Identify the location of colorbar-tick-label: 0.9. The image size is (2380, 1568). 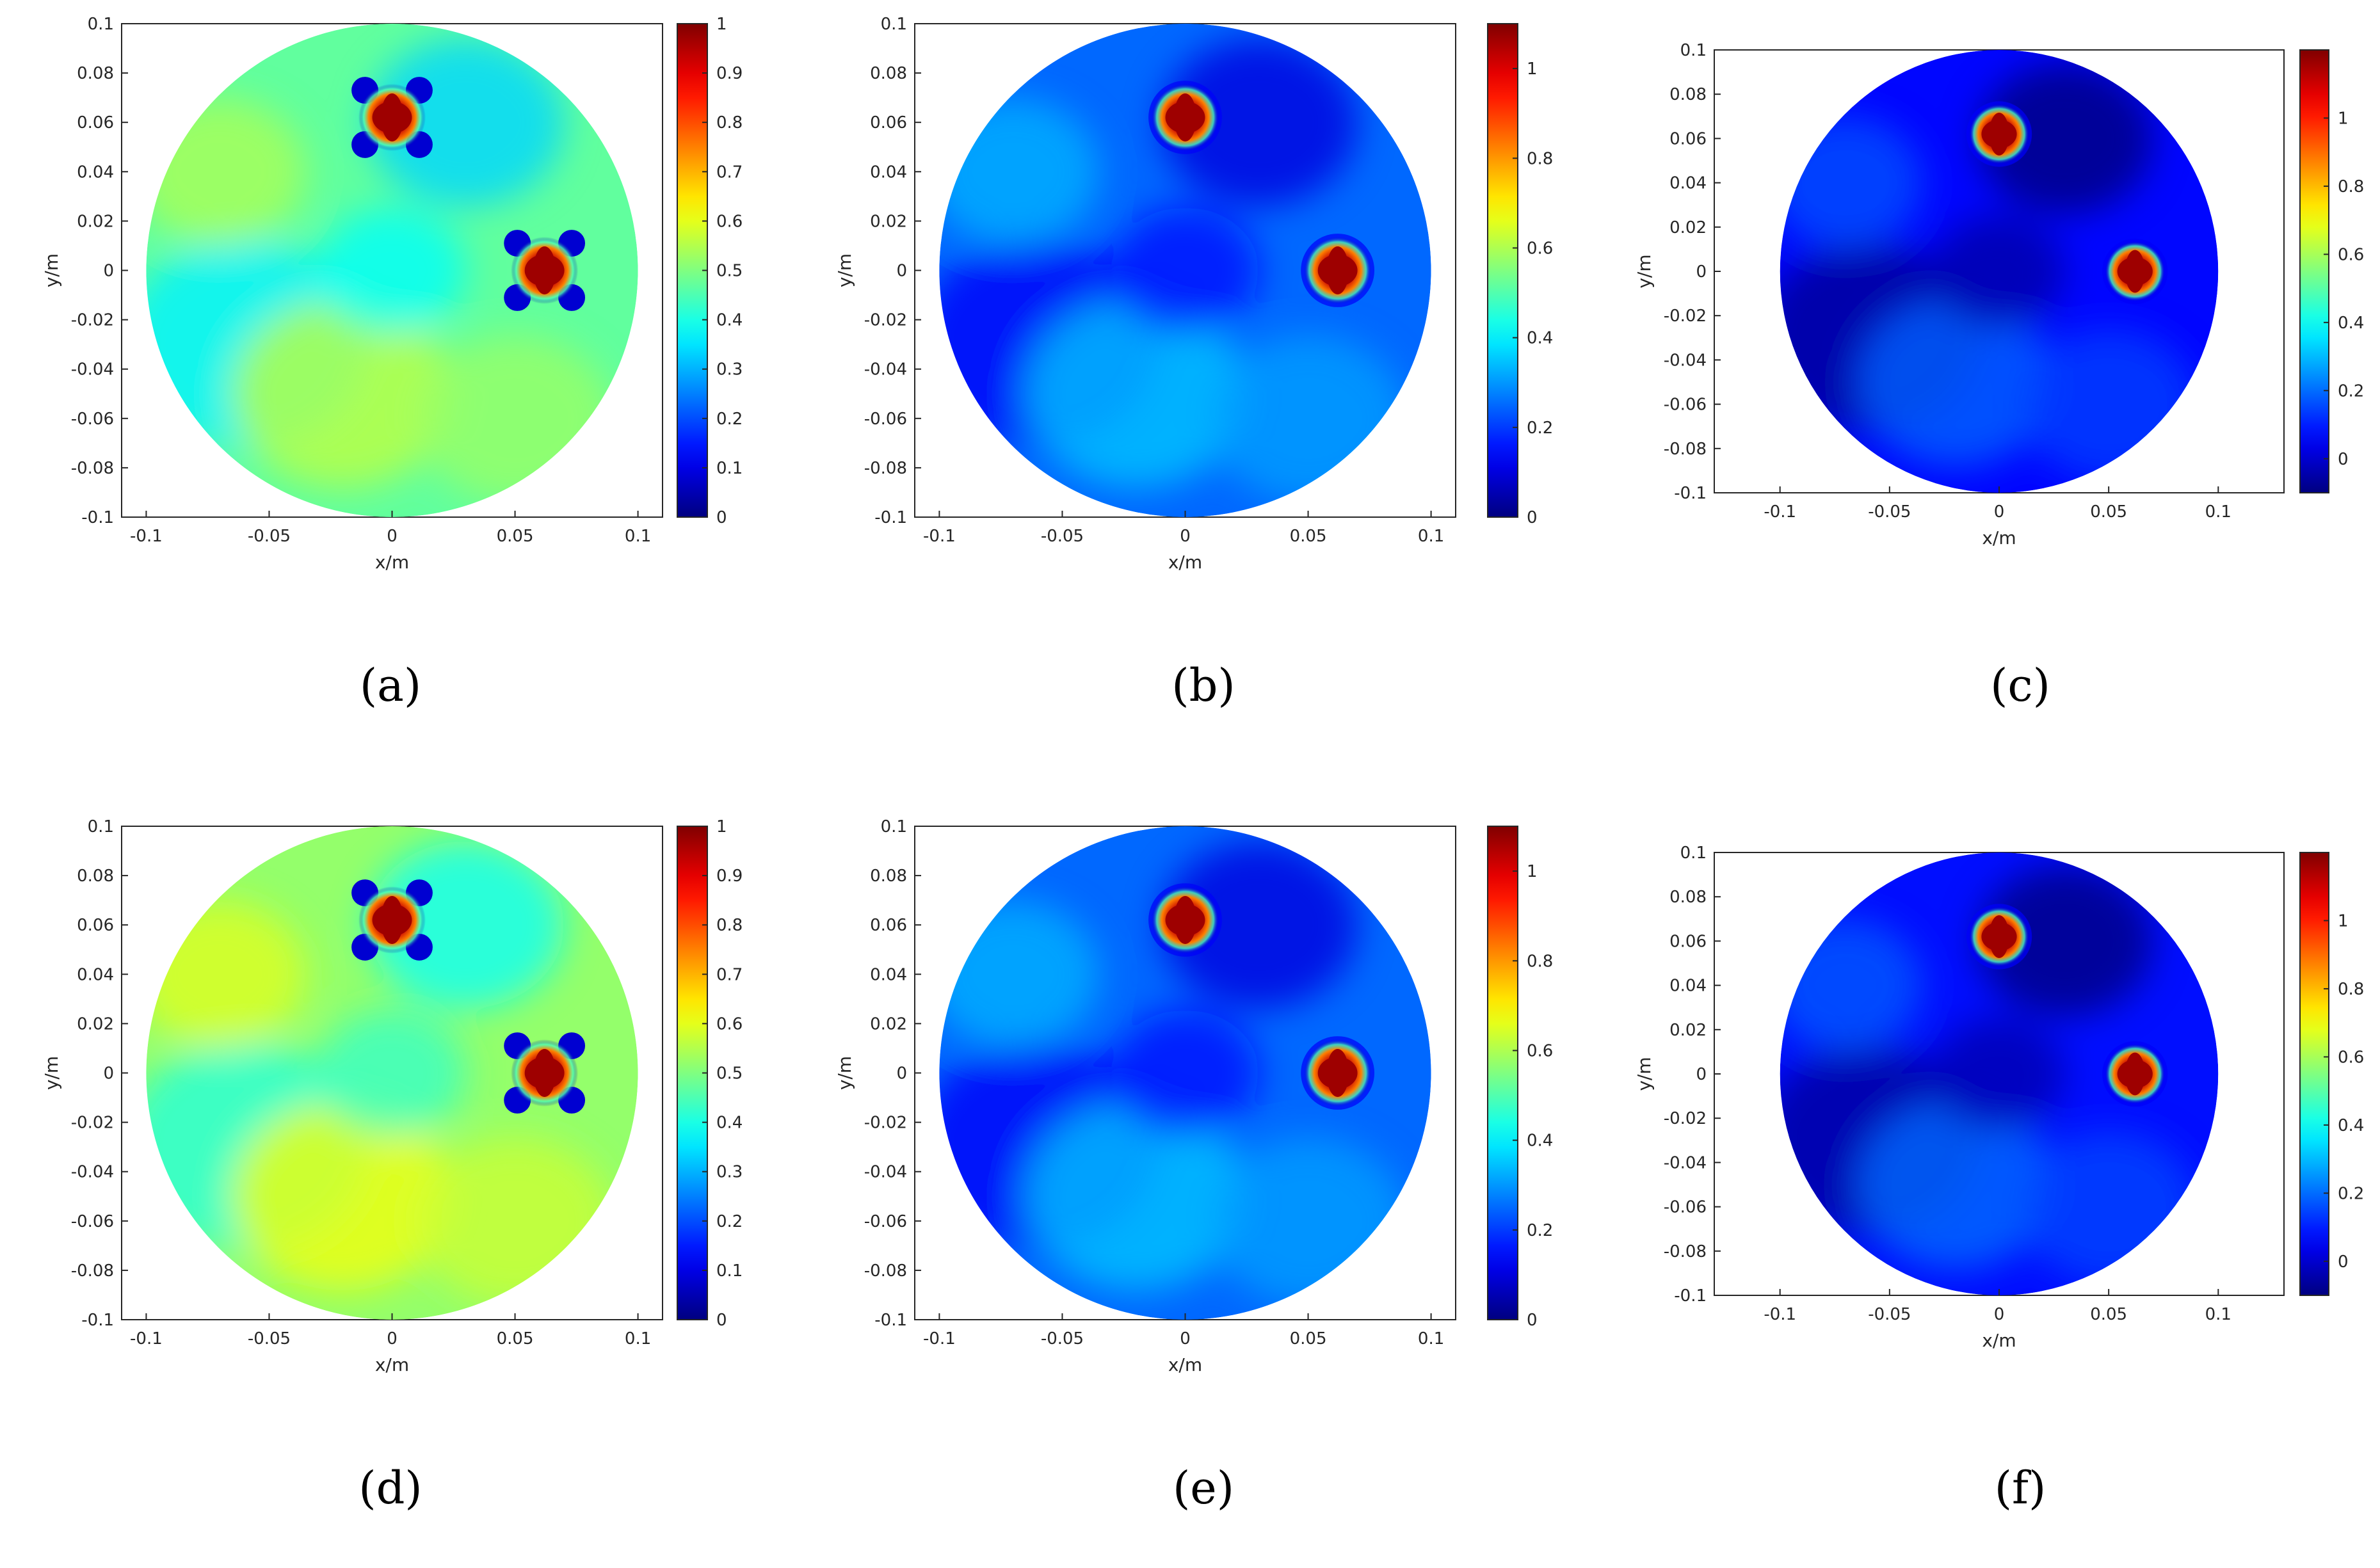
(729, 876).